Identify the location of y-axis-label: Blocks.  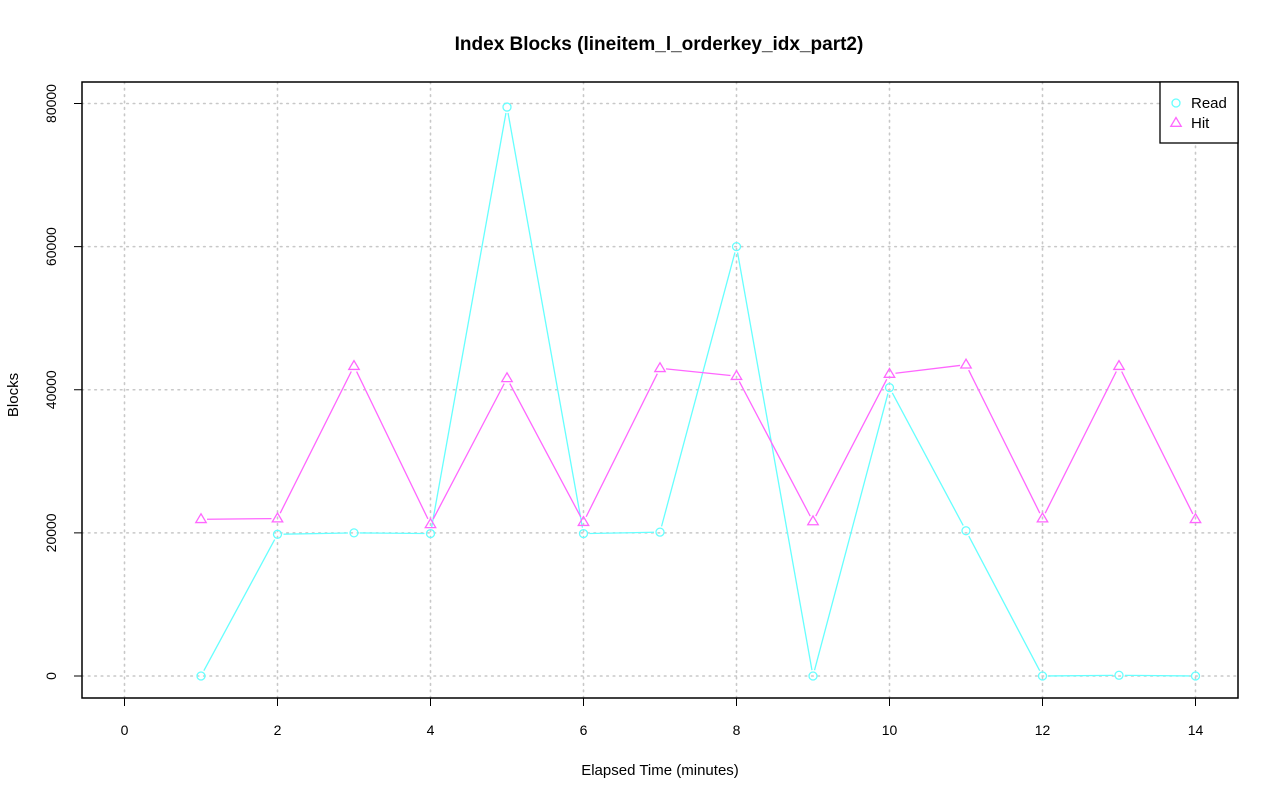
(13, 395).